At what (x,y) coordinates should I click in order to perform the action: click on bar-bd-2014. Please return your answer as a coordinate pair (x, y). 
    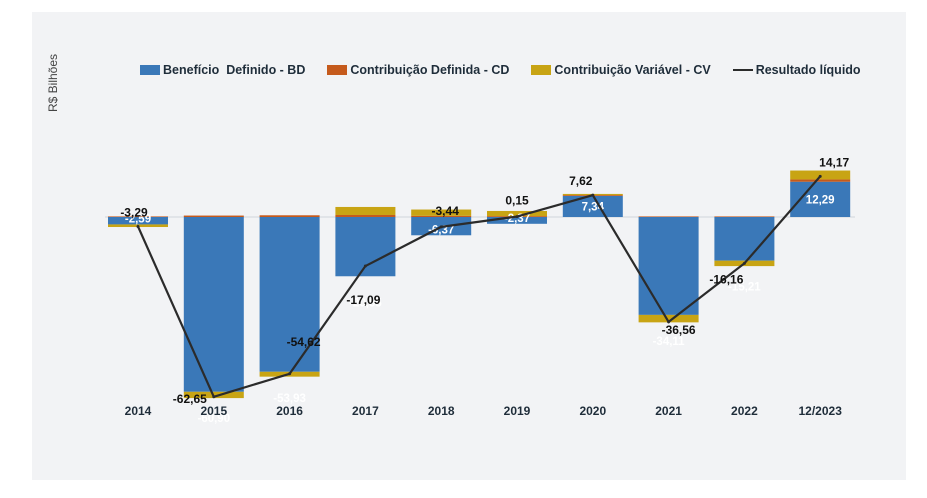
    Looking at the image, I should click on (138, 221).